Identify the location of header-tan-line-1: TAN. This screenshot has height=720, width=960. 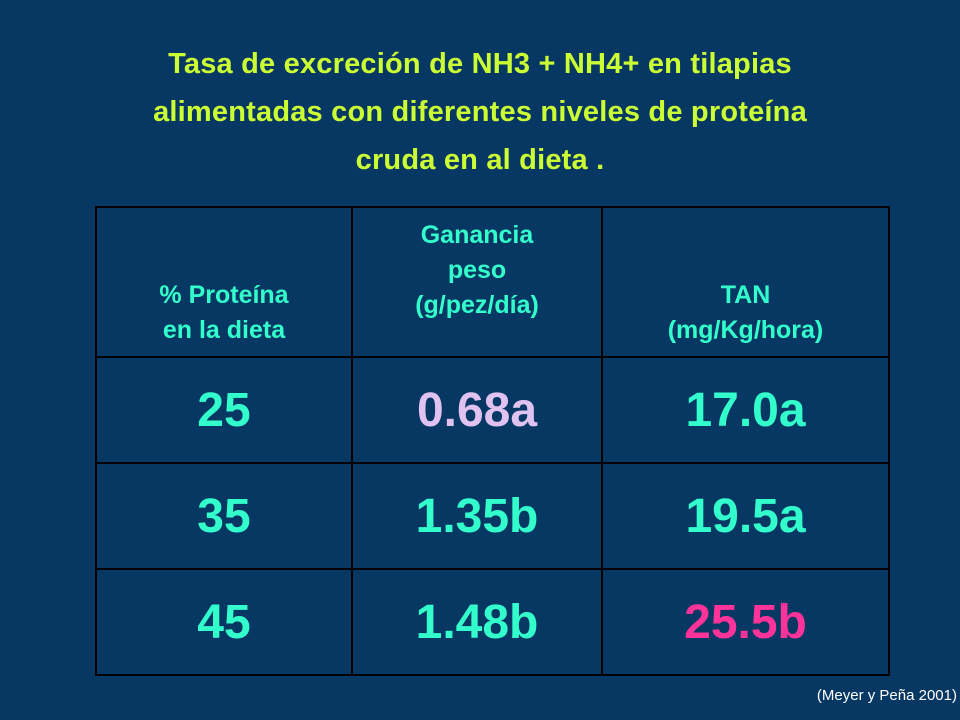
(745, 295).